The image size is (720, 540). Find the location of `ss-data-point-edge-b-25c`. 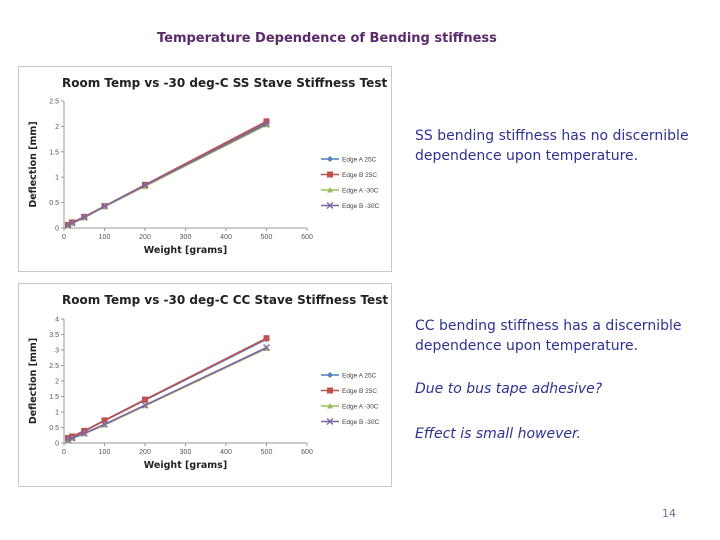

ss-data-point-edge-b-25c is located at coordinates (266, 121).